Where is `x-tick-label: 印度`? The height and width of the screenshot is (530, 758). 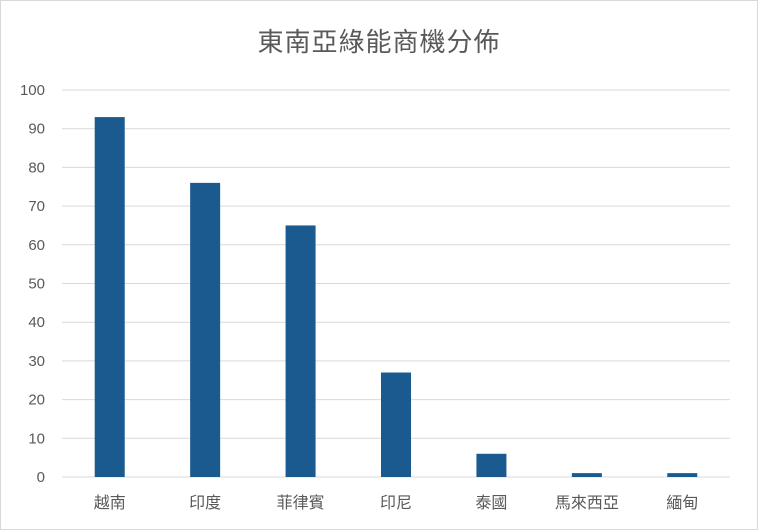
x-tick-label: 印度 is located at coordinates (205, 502).